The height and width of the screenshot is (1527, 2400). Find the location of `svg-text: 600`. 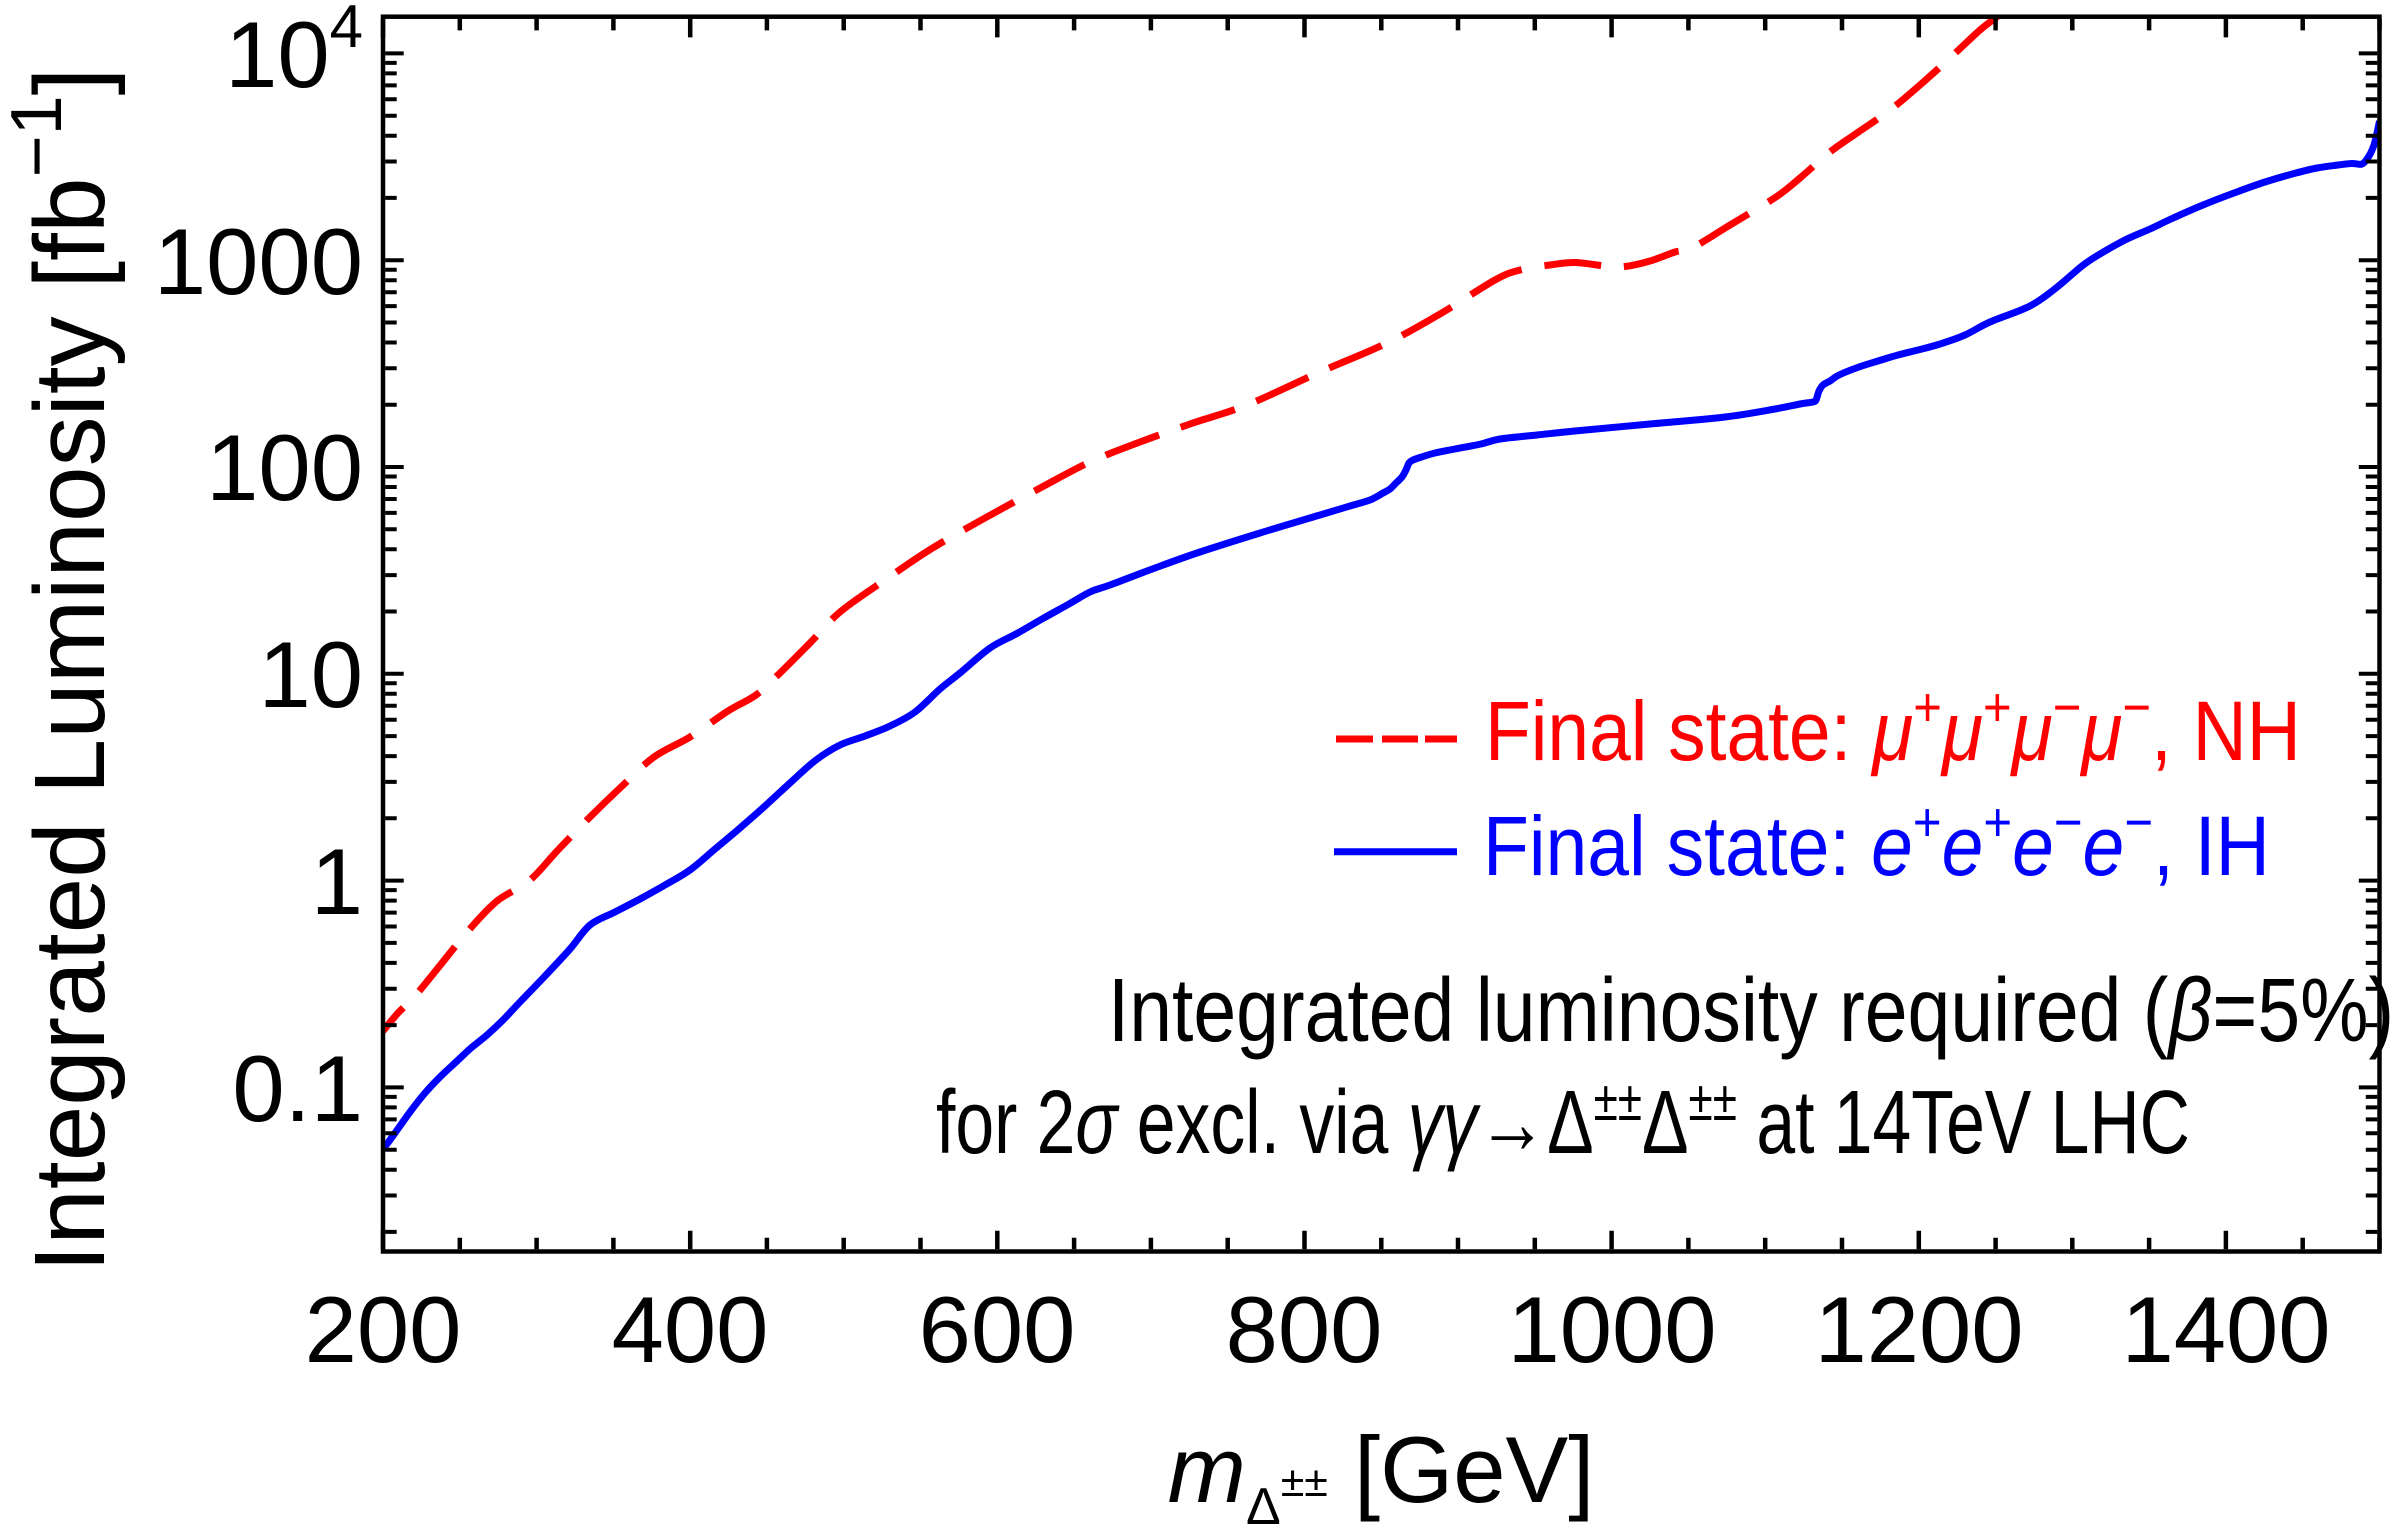

svg-text: 600 is located at coordinates (997, 1329).